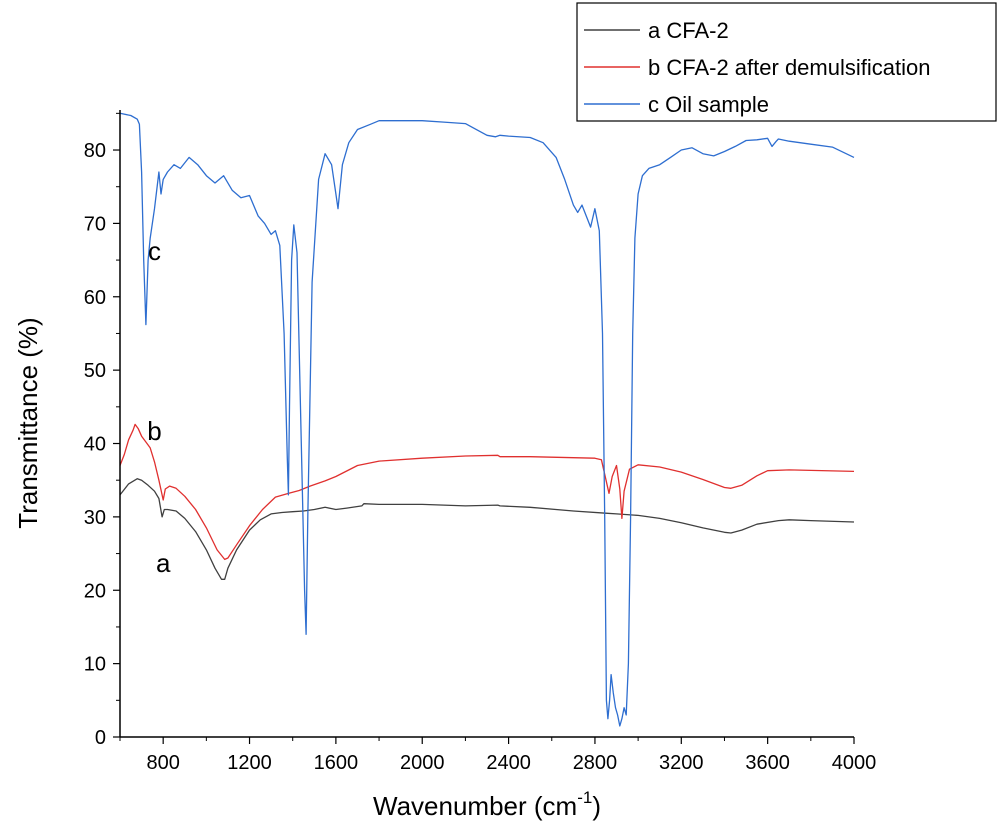 The image size is (999, 836). What do you see at coordinates (163, 563) in the screenshot?
I see `curve-label-a: a` at bounding box center [163, 563].